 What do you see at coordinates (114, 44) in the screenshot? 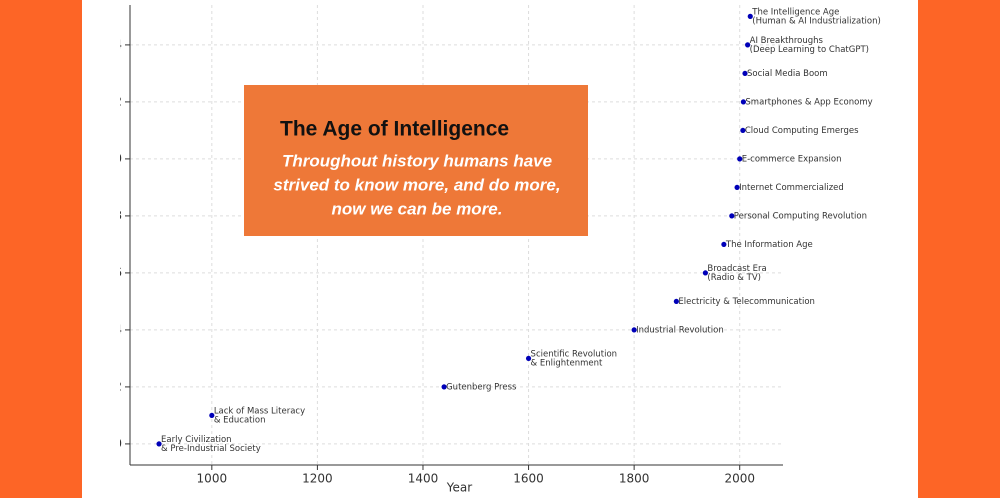
I see `y-tick-label: 14` at bounding box center [114, 44].